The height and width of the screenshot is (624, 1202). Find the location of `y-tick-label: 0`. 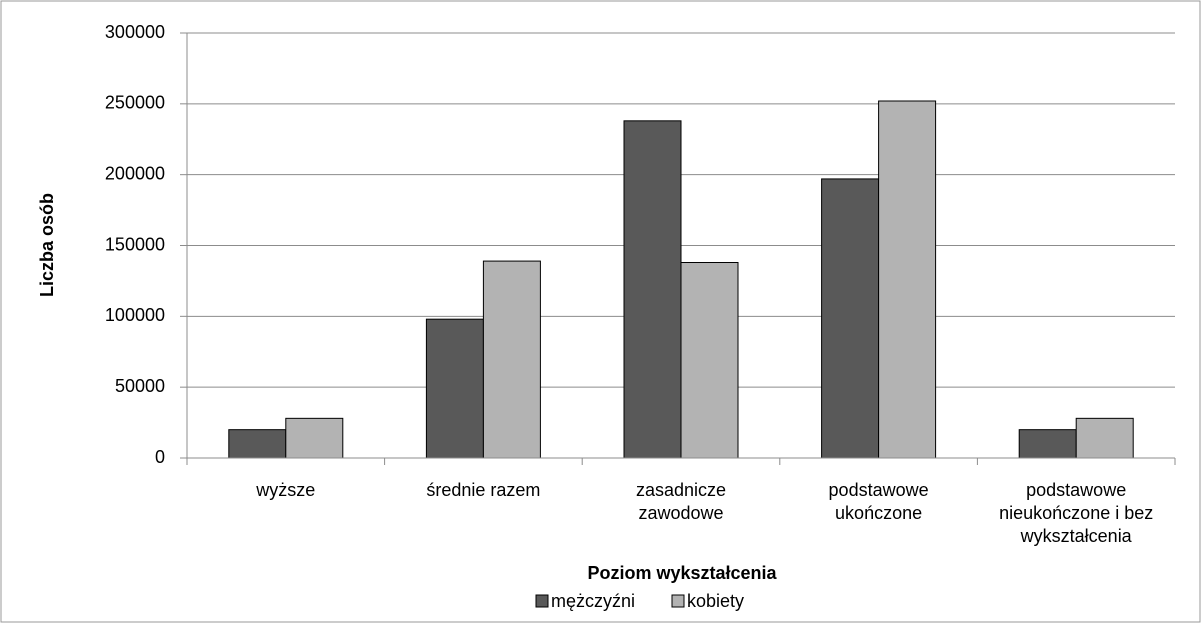

y-tick-label: 0 is located at coordinates (160, 457).